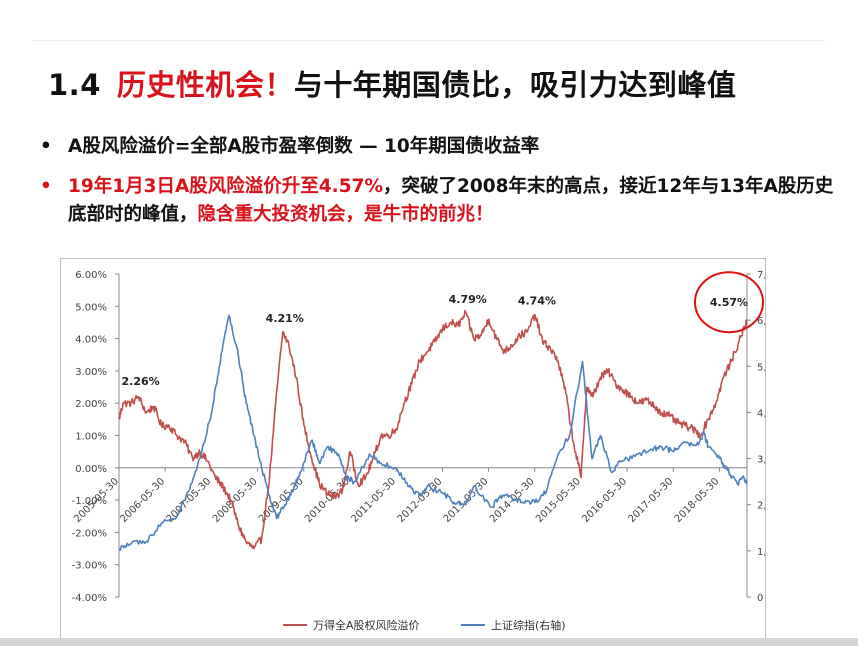  I want to click on top-divider, so click(429, 40).